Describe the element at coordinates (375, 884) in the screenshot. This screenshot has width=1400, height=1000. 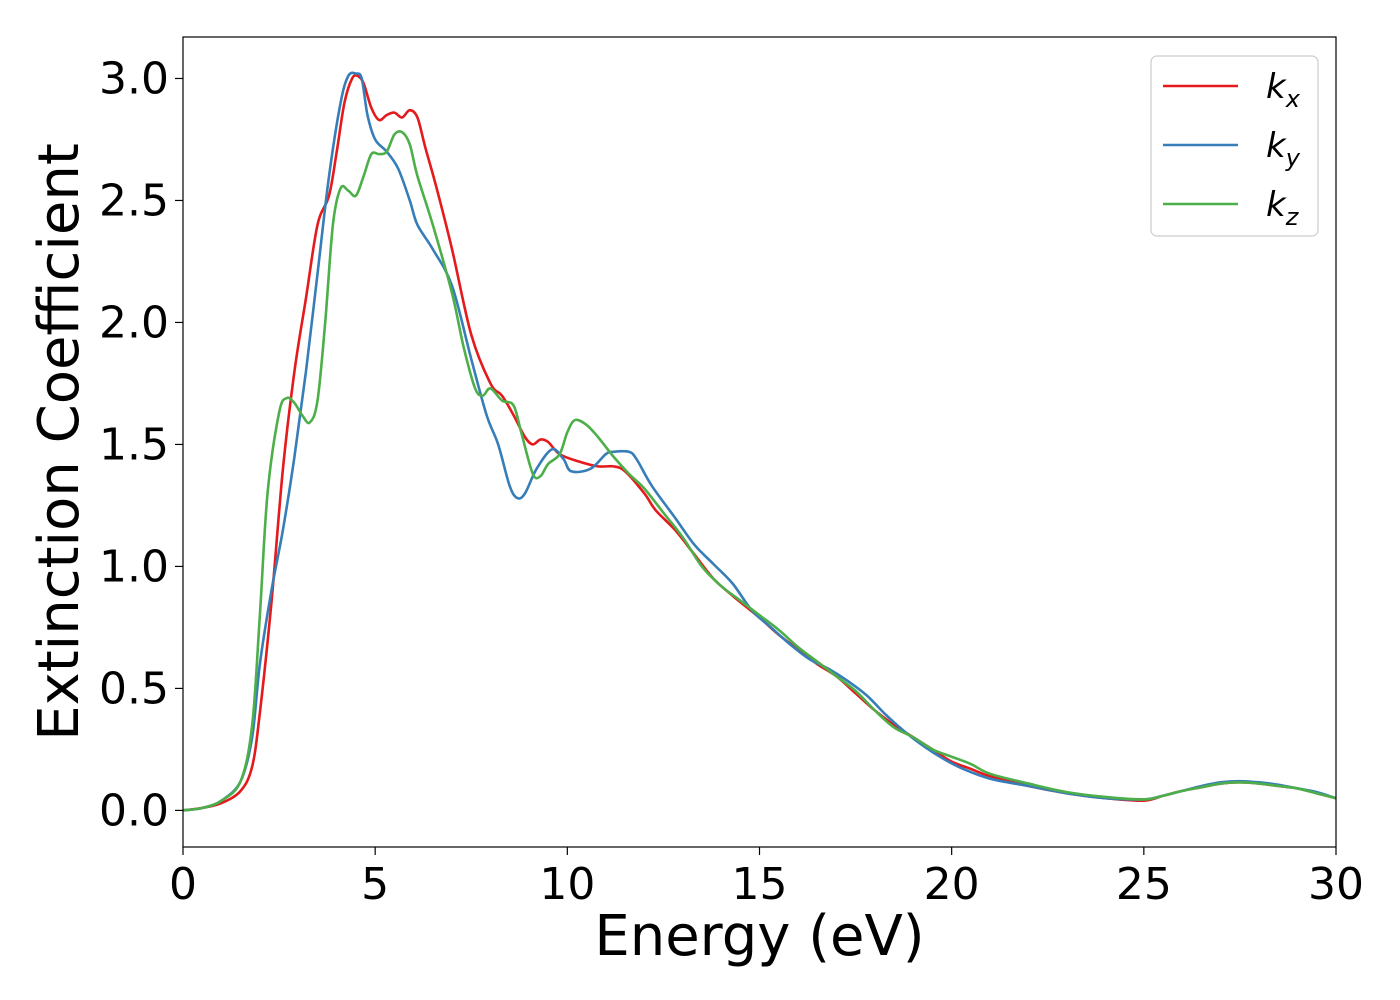
I see `x-tick-label: 5` at that location.